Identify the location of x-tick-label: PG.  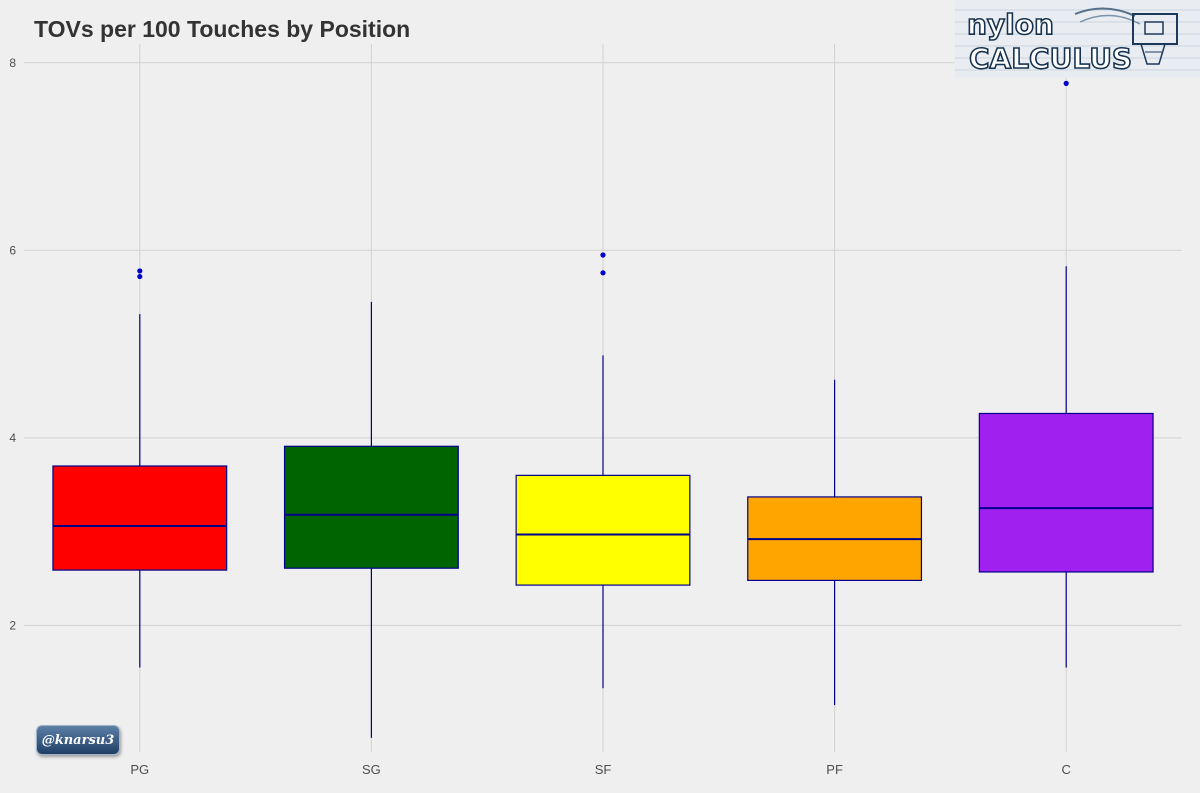
(139, 769).